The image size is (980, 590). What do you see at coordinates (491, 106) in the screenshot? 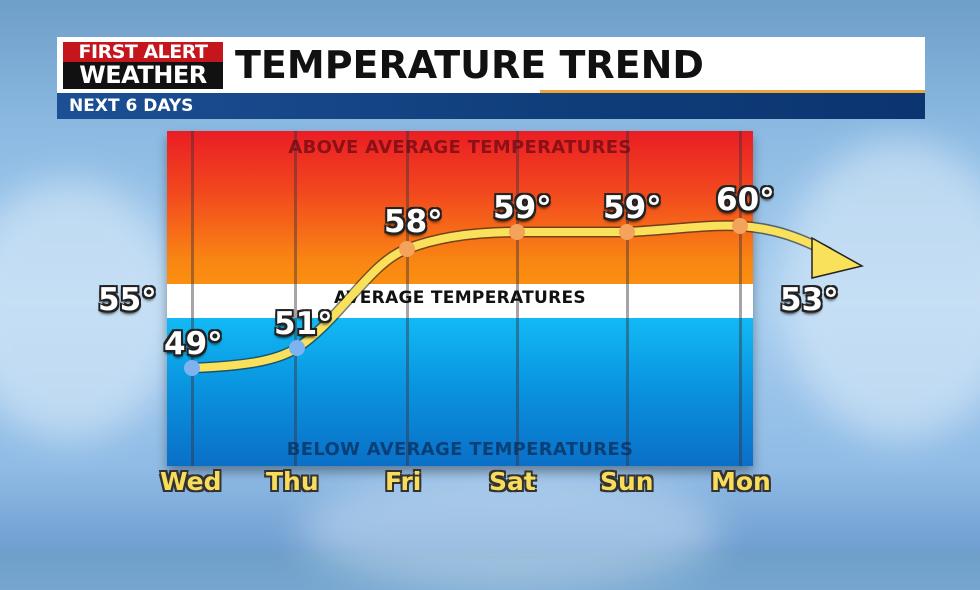
I see `subtitle-bar: NEXT 6 DAYS` at bounding box center [491, 106].